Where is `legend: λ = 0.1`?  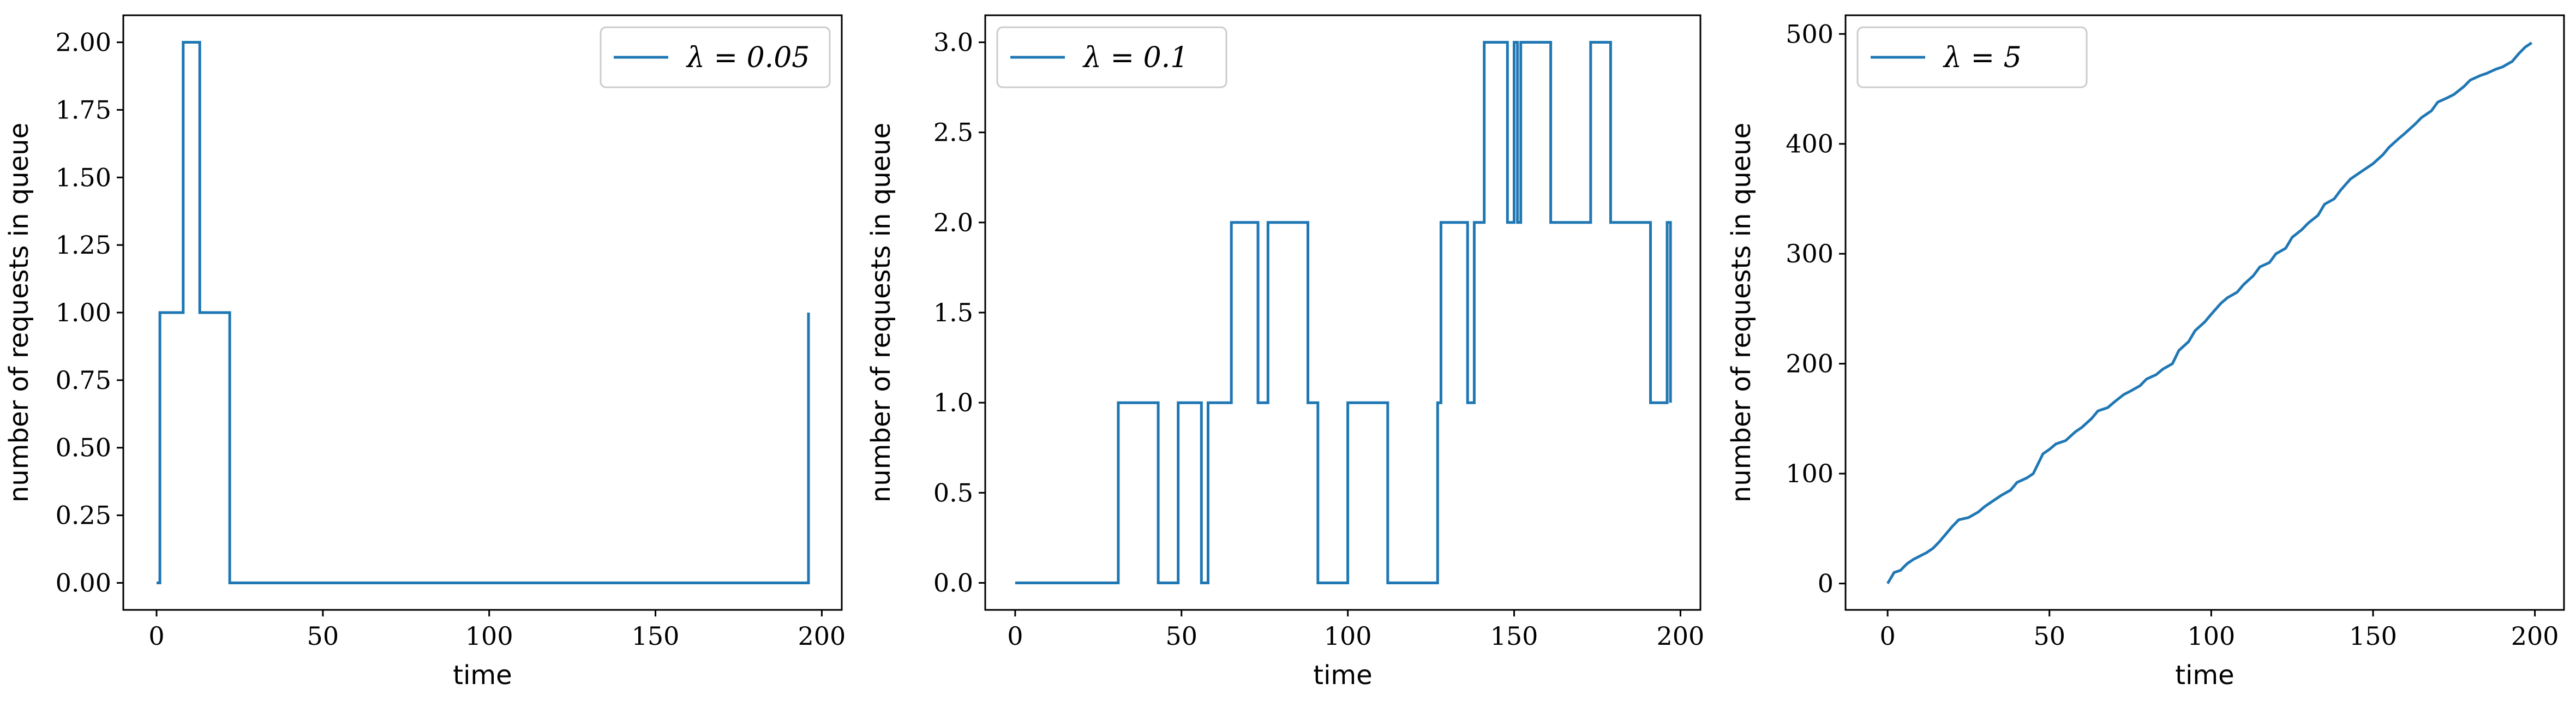 legend: λ = 0.1 is located at coordinates (1112, 57).